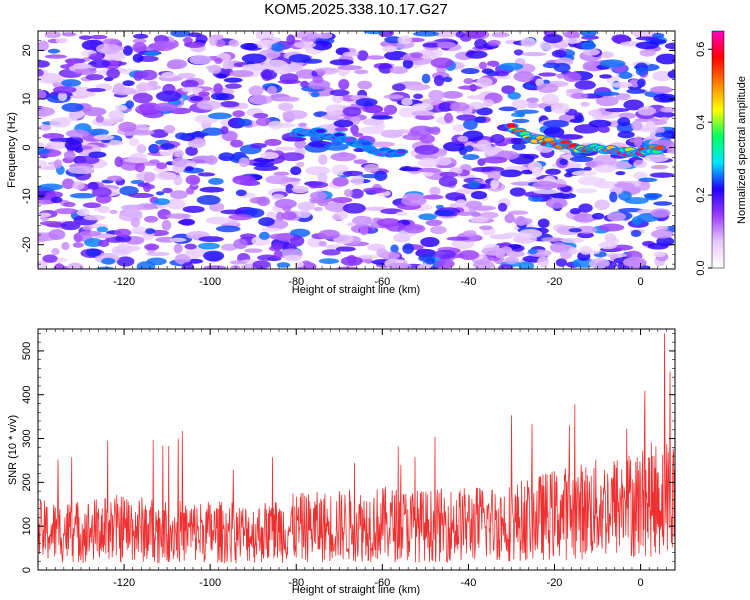 This screenshot has height=600, width=750. I want to click on colorbar-tick-label: 0.0, so click(701, 267).